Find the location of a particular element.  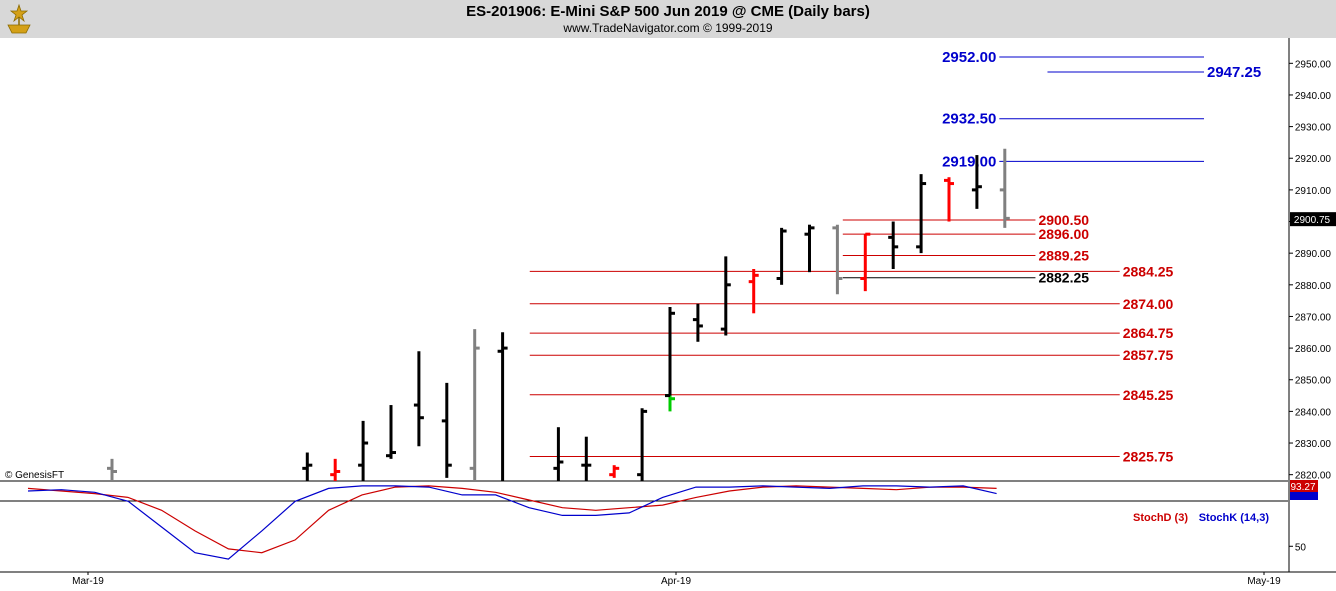

level-label: 2845.25 is located at coordinates (1148, 395).